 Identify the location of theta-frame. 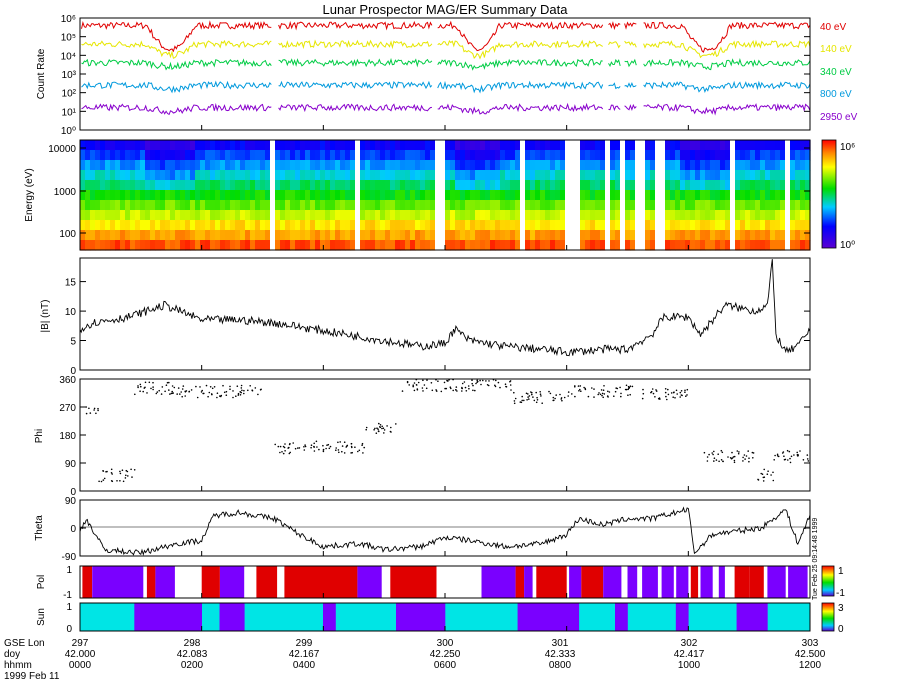
(445, 528).